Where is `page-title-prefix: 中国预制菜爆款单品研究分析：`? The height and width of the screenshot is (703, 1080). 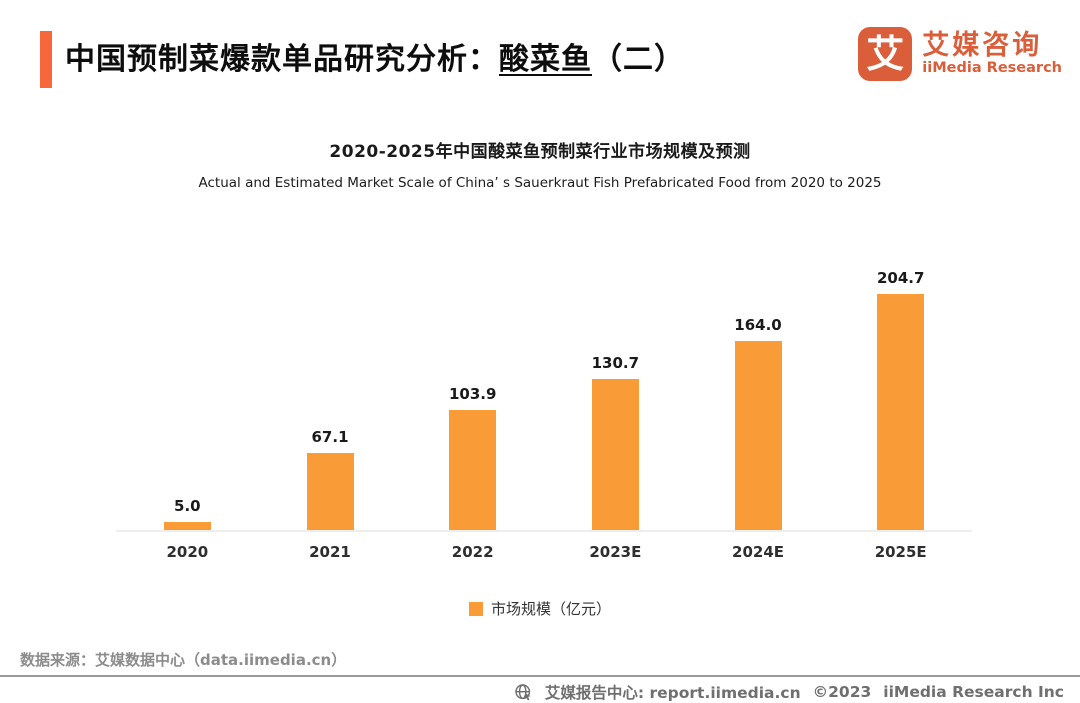
page-title-prefix: 中国预制菜爆款单品研究分析： is located at coordinates (282, 59).